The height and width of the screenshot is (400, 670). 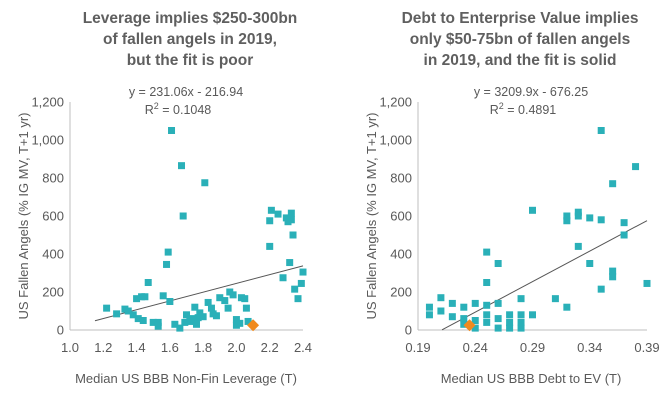 I want to click on right-x-axis-label: Median US BBB Debt to EV (T), so click(x=531, y=378).